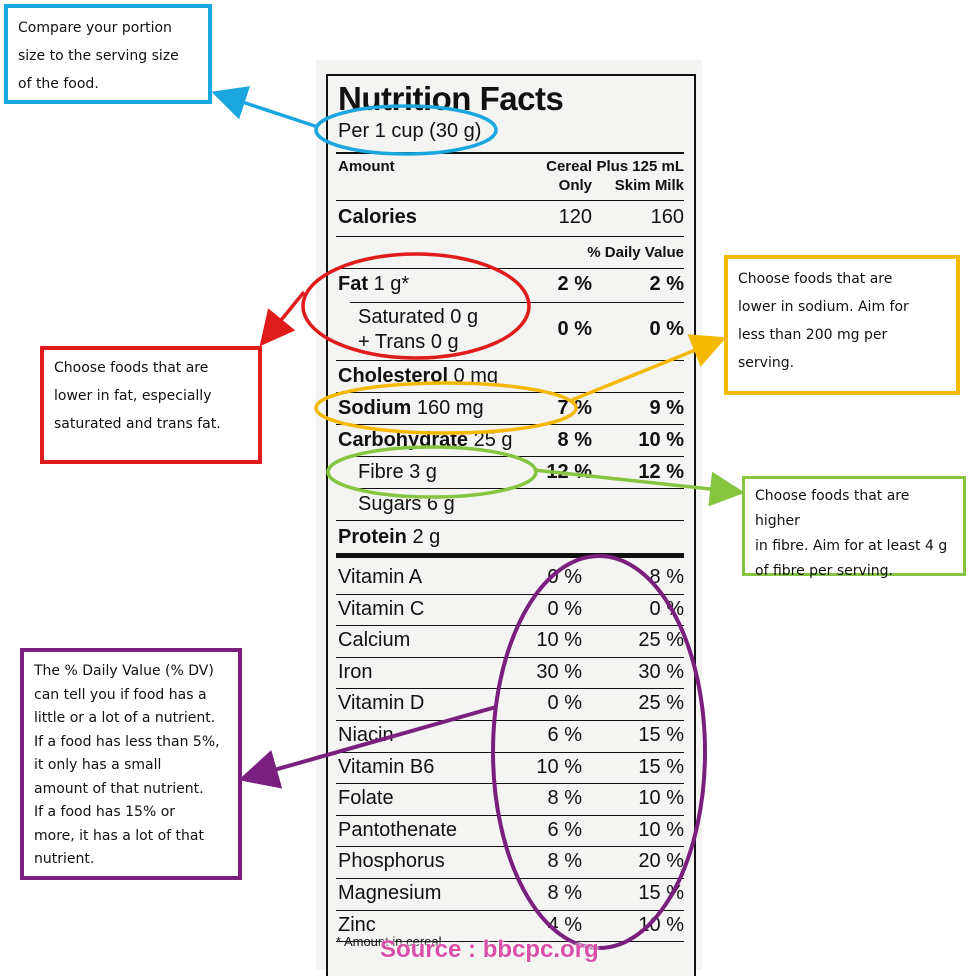 The width and height of the screenshot is (970, 976). I want to click on vitamin-milk-value: 20 %, so click(661, 861).